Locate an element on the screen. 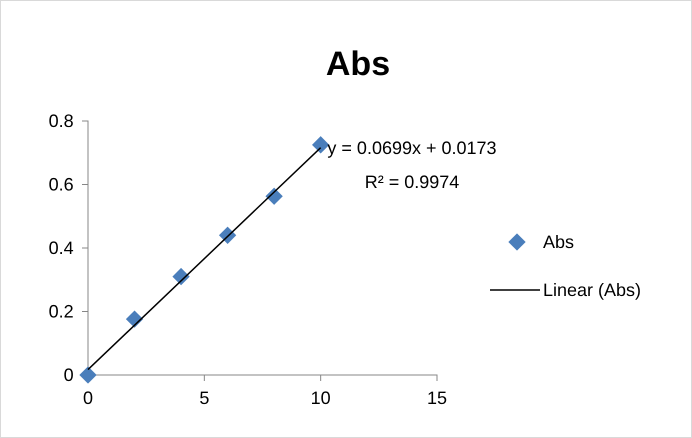  y-tick-label: 0.4 is located at coordinates (61, 248).